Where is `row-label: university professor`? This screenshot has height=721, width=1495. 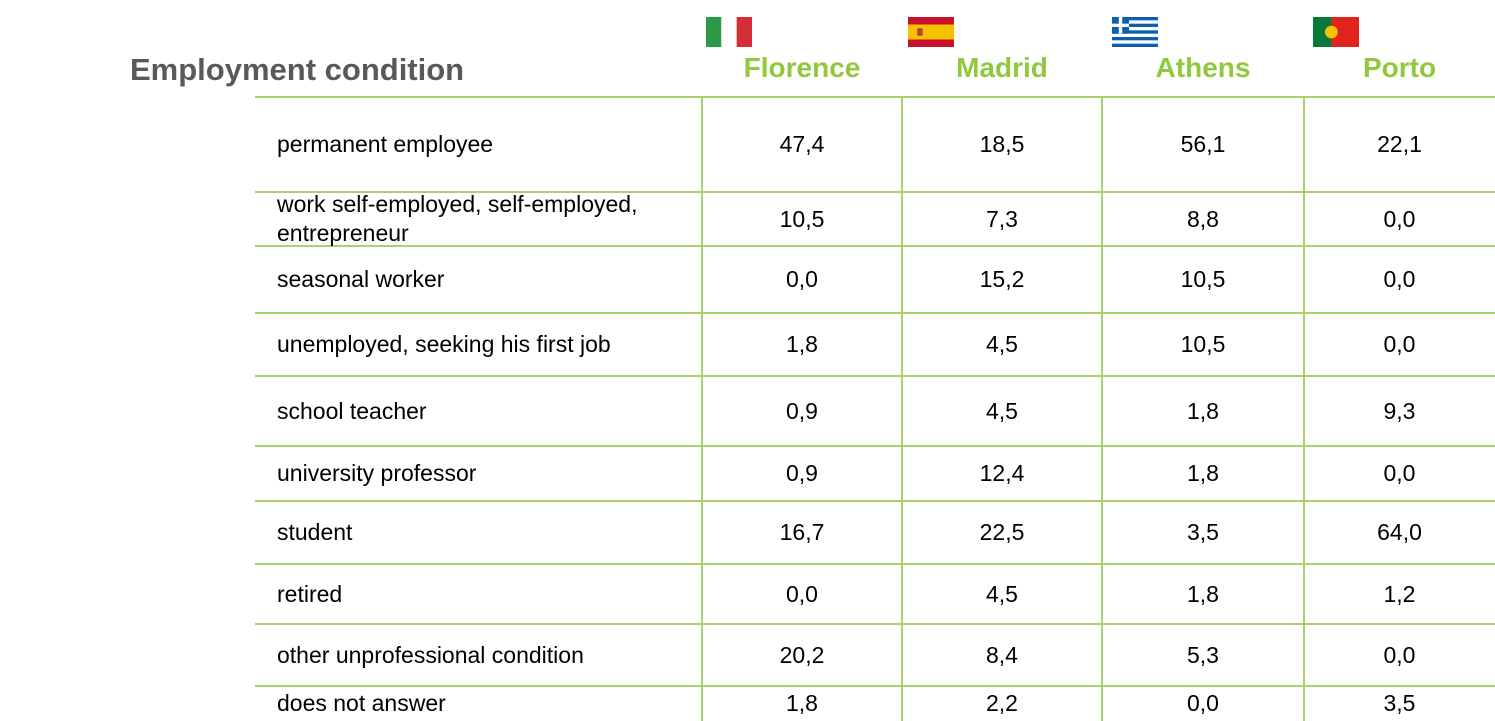 row-label: university professor is located at coordinates (377, 473).